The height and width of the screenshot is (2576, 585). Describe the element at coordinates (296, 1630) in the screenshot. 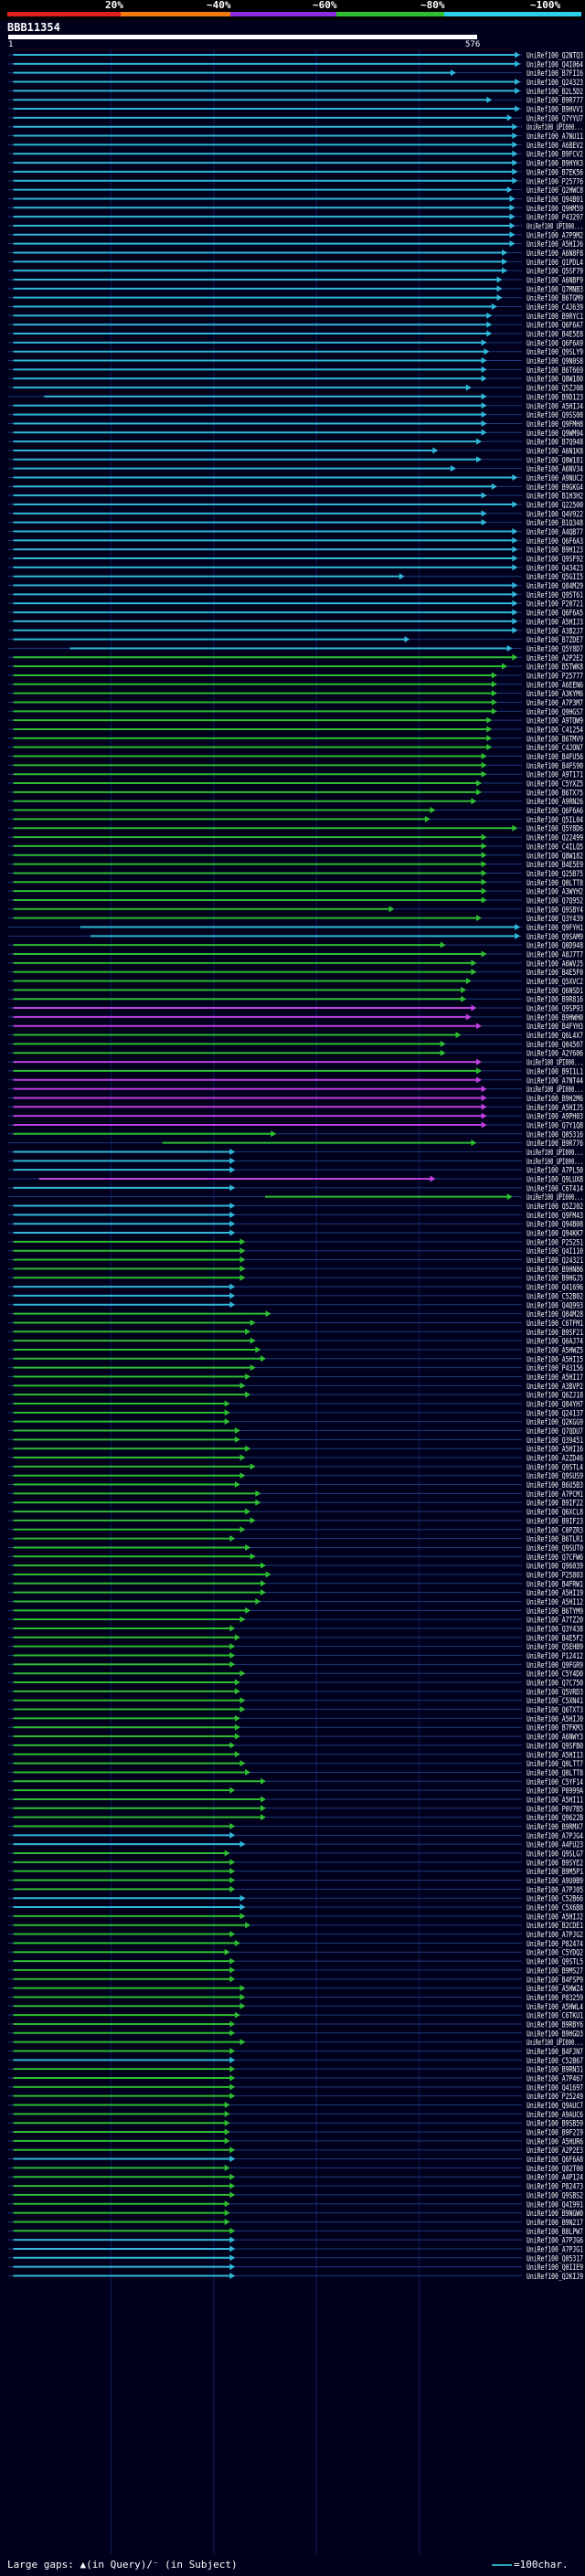

I see `hit-row: UniRef100_Q3Y438` at that location.